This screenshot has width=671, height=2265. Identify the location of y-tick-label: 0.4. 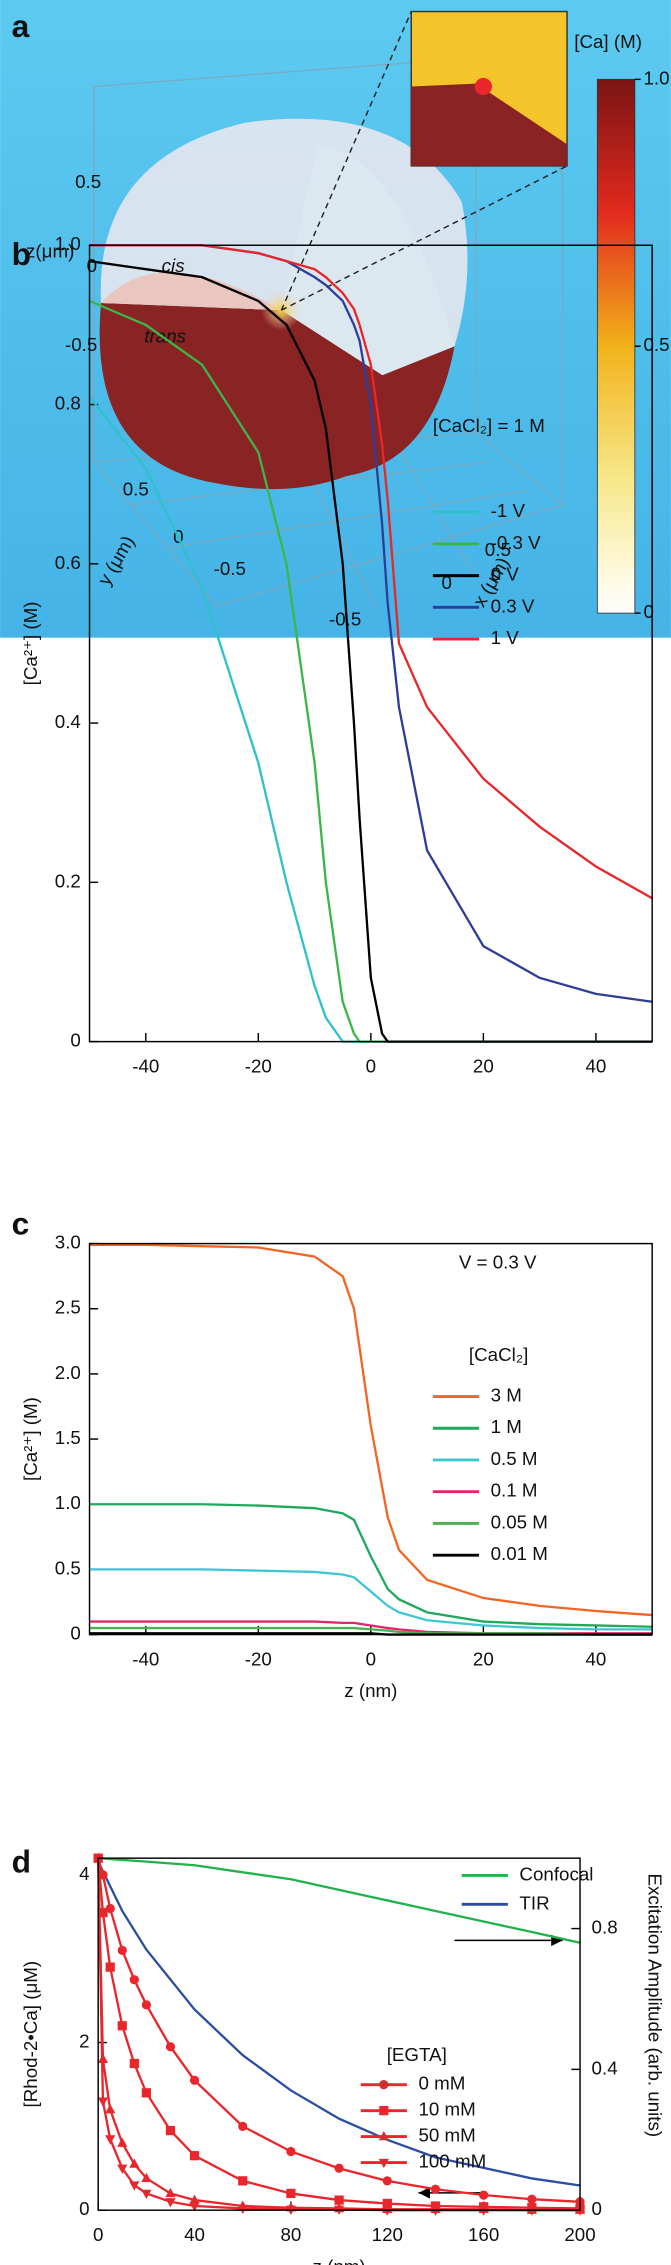
(68, 721).